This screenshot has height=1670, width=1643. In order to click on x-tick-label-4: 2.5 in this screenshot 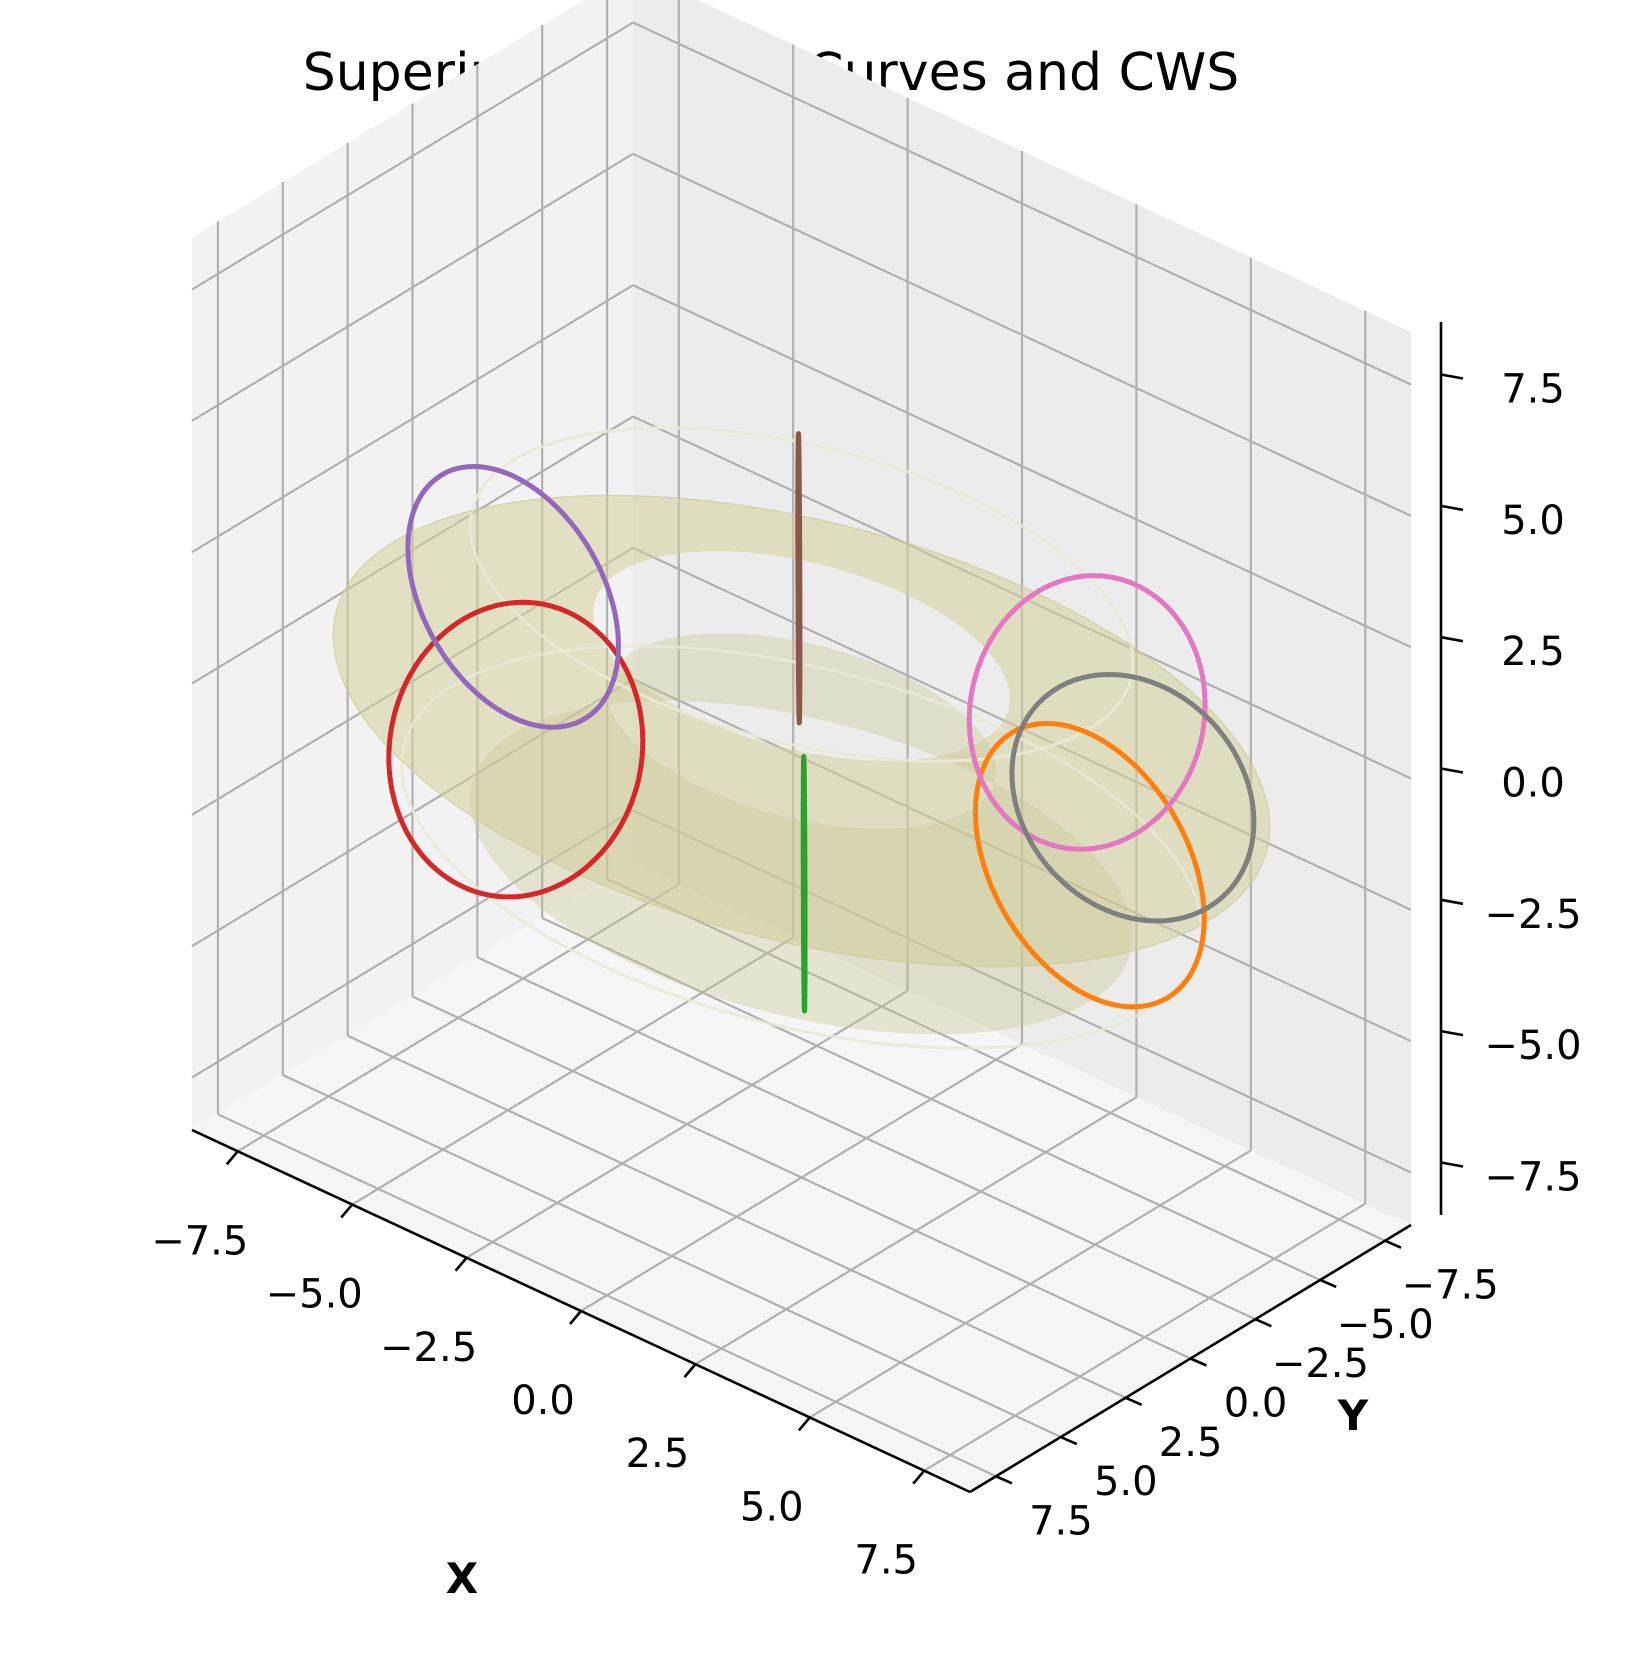, I will do `click(658, 1454)`.